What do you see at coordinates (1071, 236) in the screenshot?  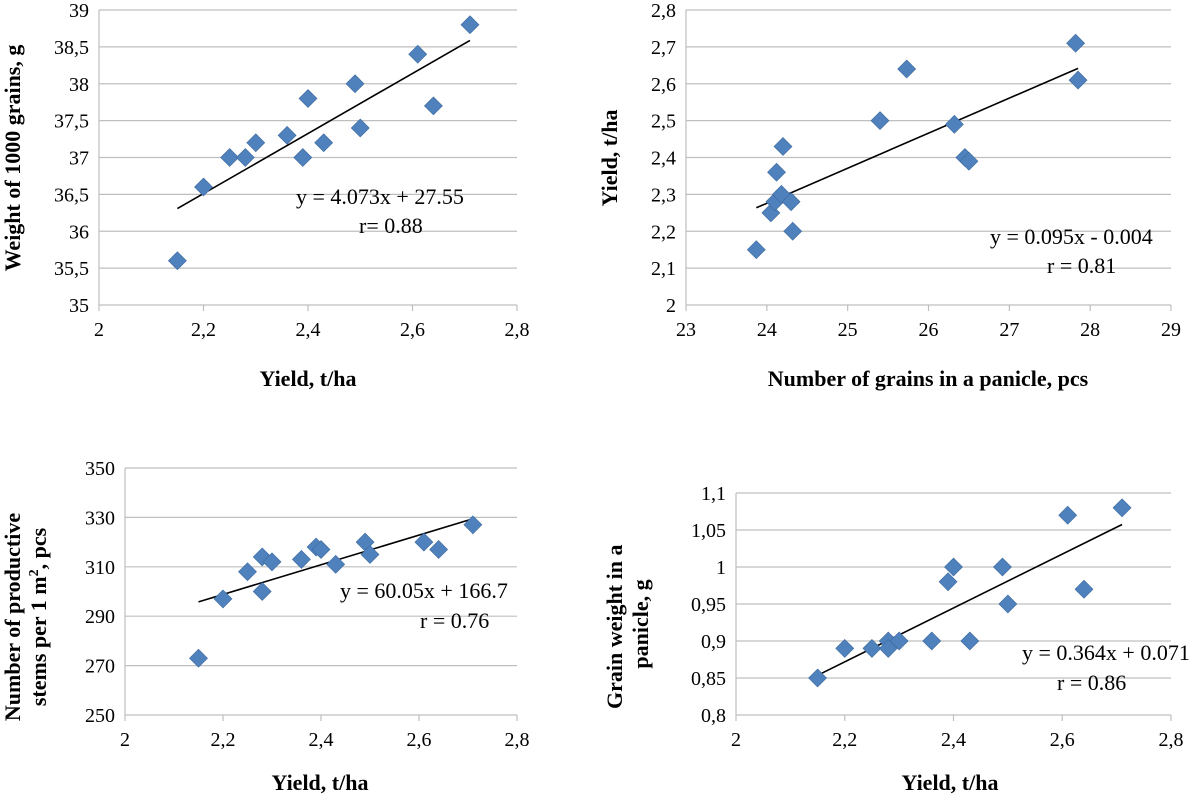 I see `regression-equation: y = 0.095x - 0.004` at bounding box center [1071, 236].